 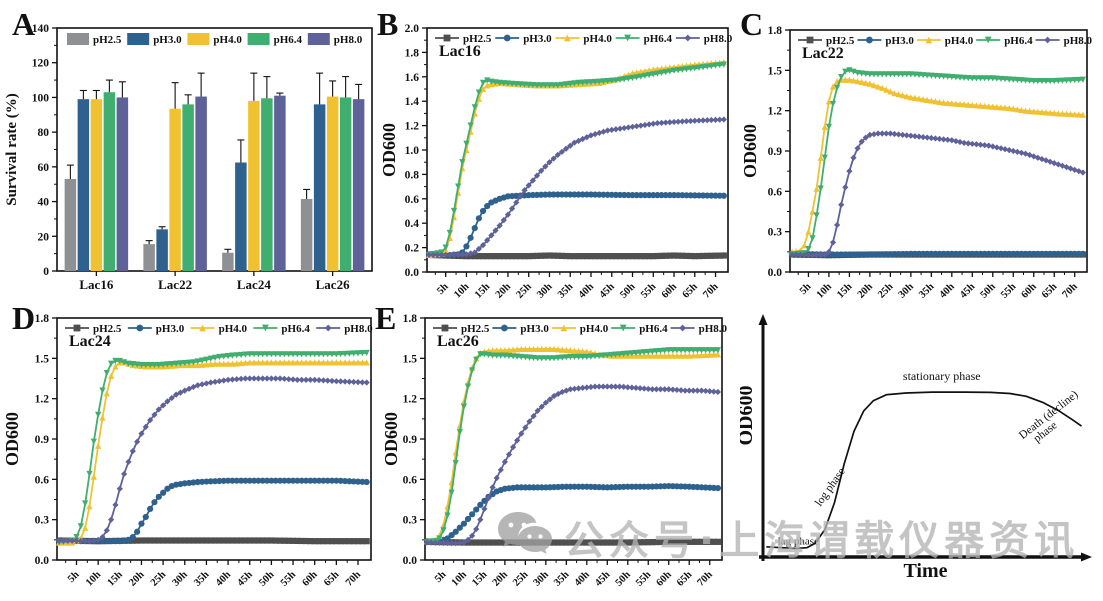 What do you see at coordinates (830, 487) in the screenshot?
I see `svg-text: log phase` at bounding box center [830, 487].